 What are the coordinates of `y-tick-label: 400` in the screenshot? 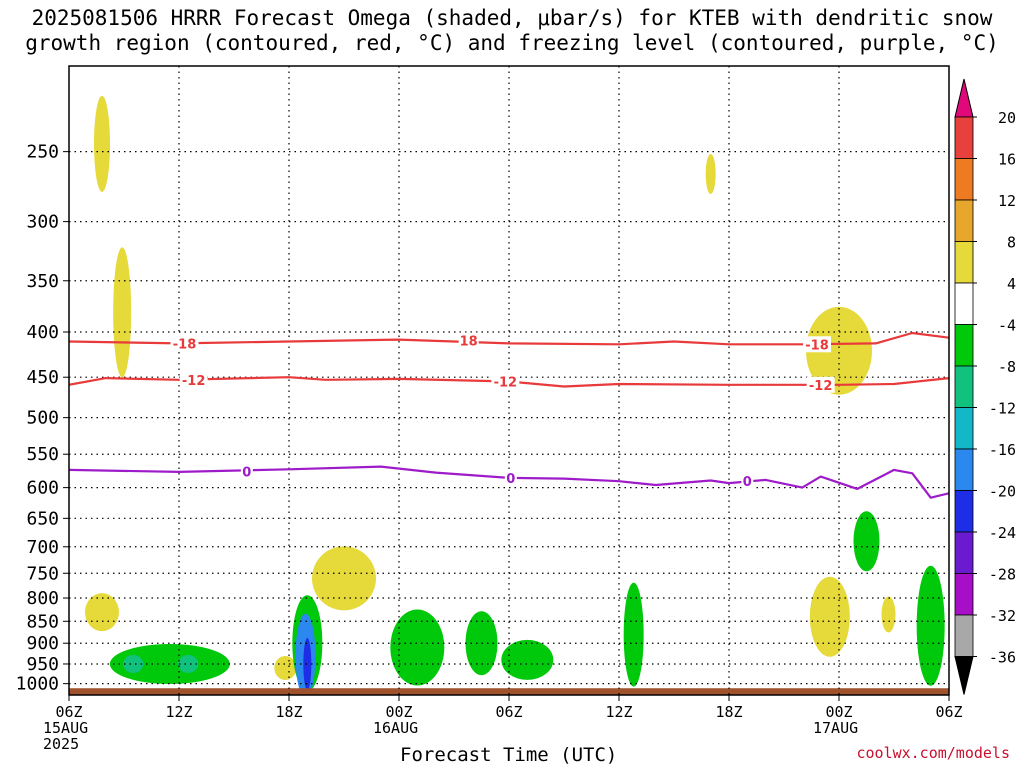 It's located at (42, 332).